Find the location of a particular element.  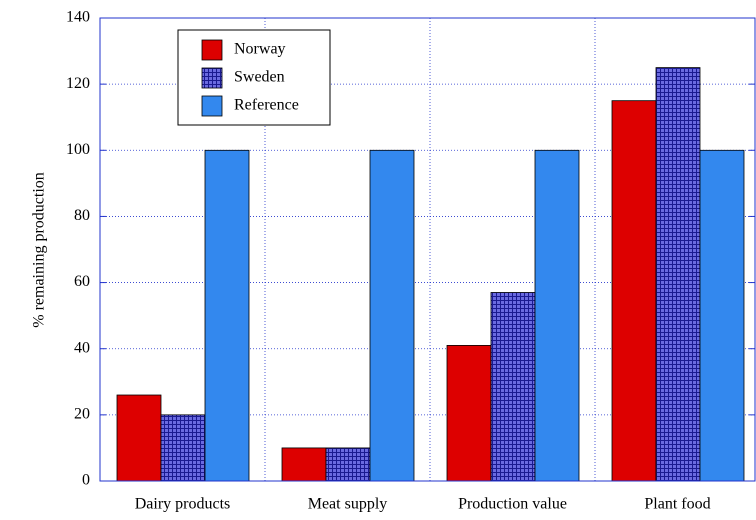

y-tick-label: 0 is located at coordinates (86, 480).